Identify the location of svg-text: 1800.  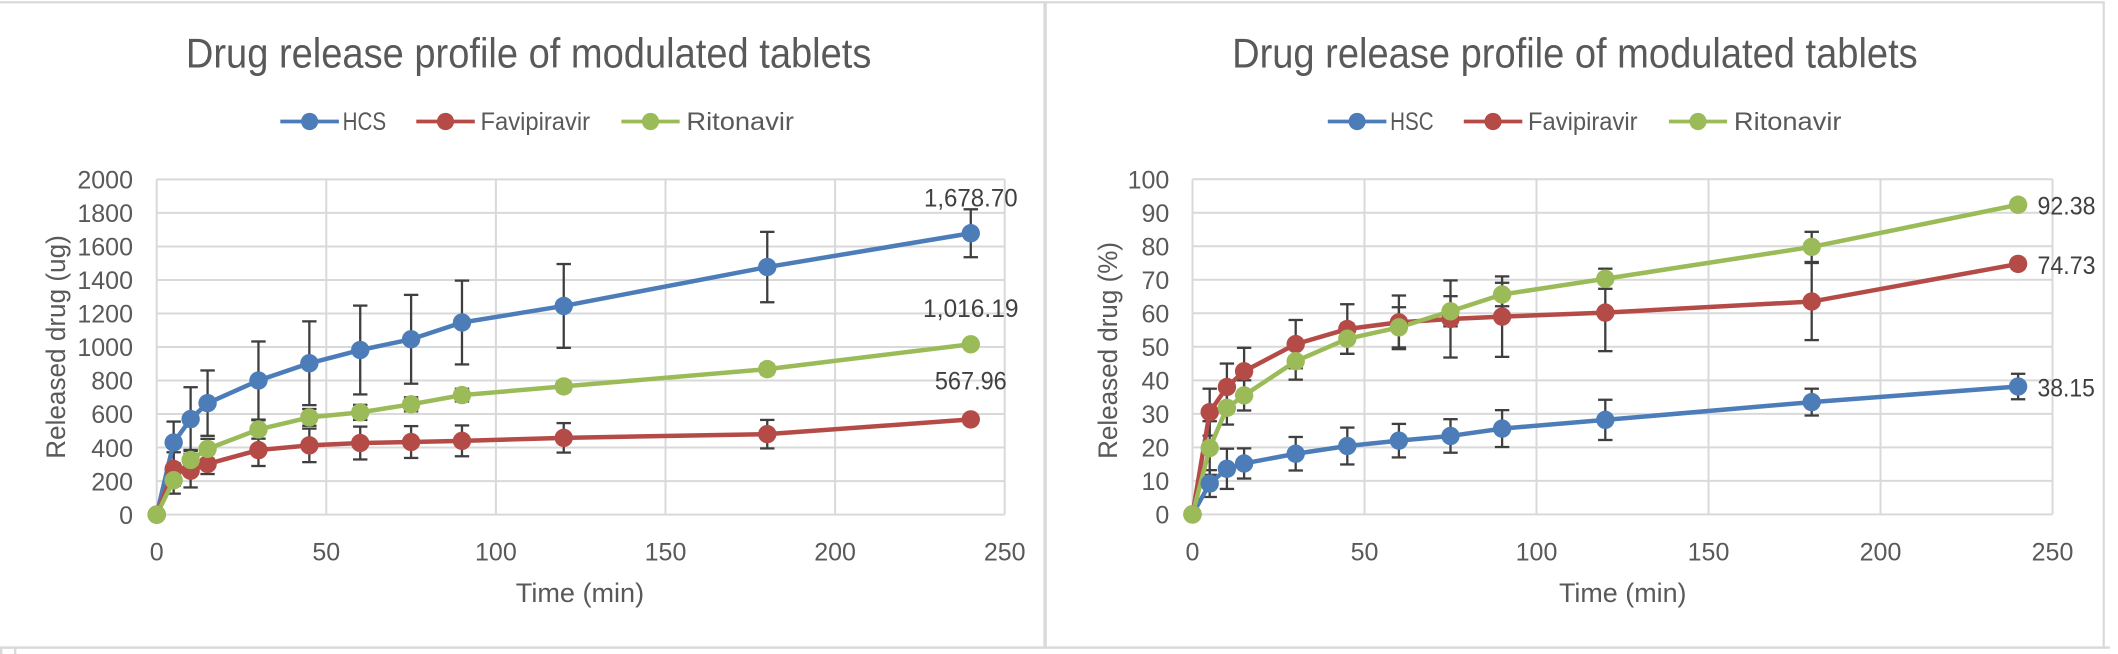
(105, 214).